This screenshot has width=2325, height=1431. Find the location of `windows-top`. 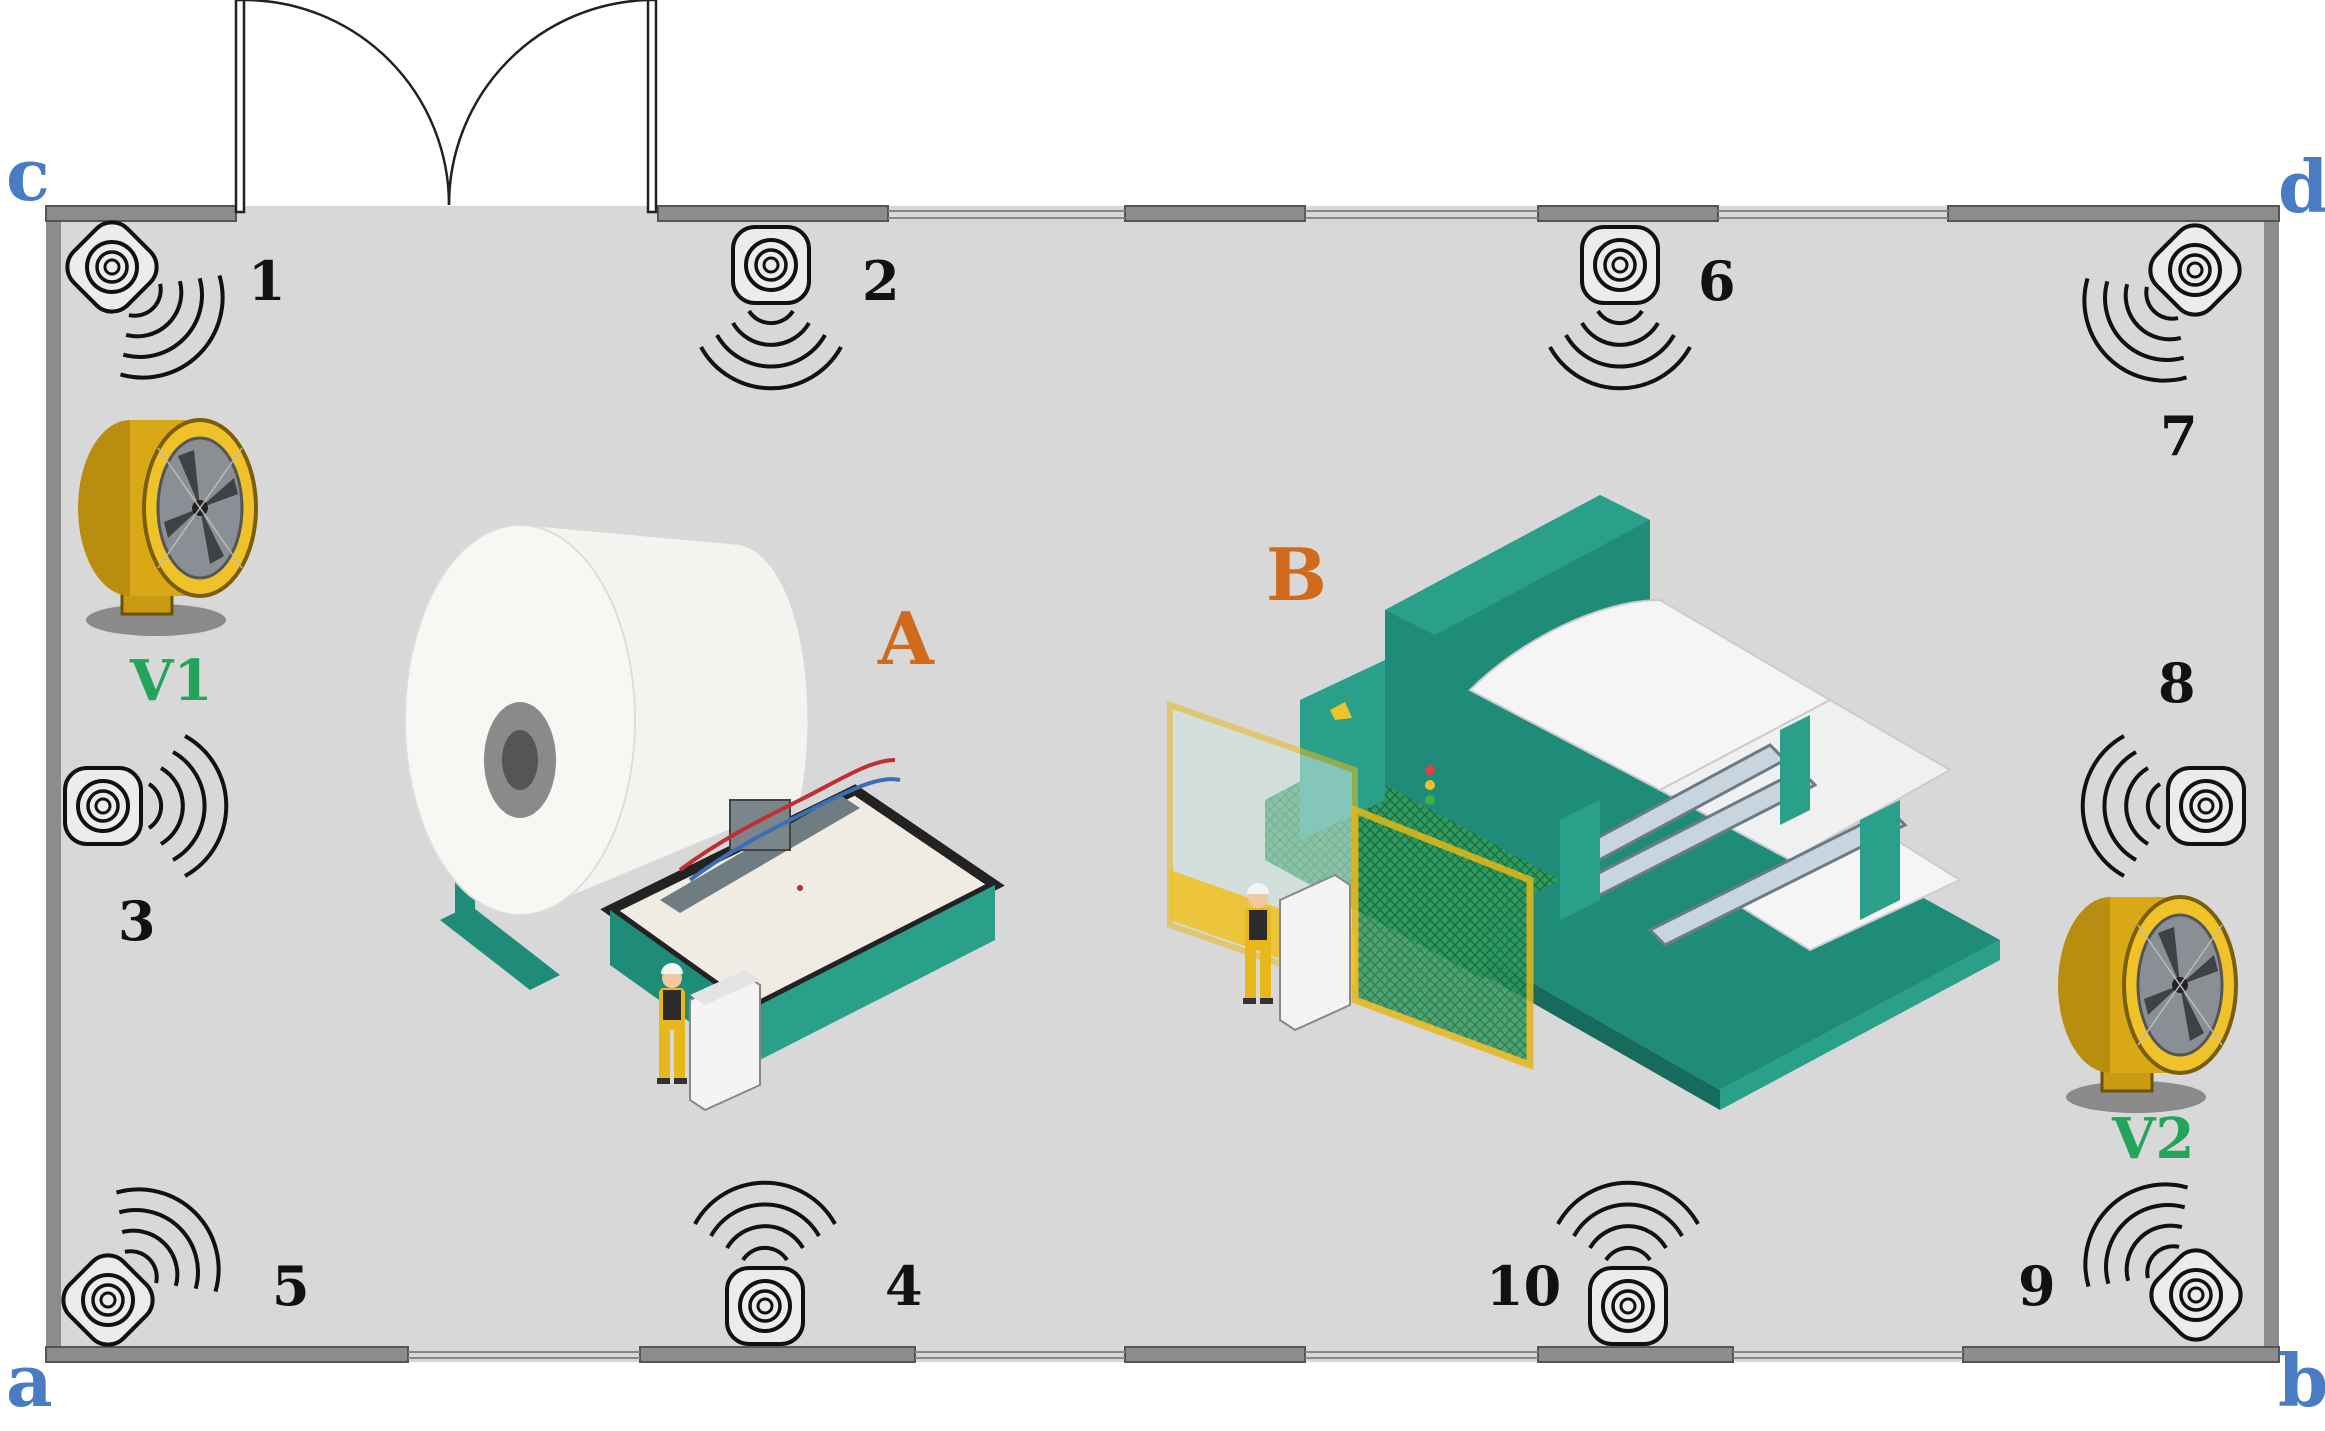

windows-top is located at coordinates (1418, 214).